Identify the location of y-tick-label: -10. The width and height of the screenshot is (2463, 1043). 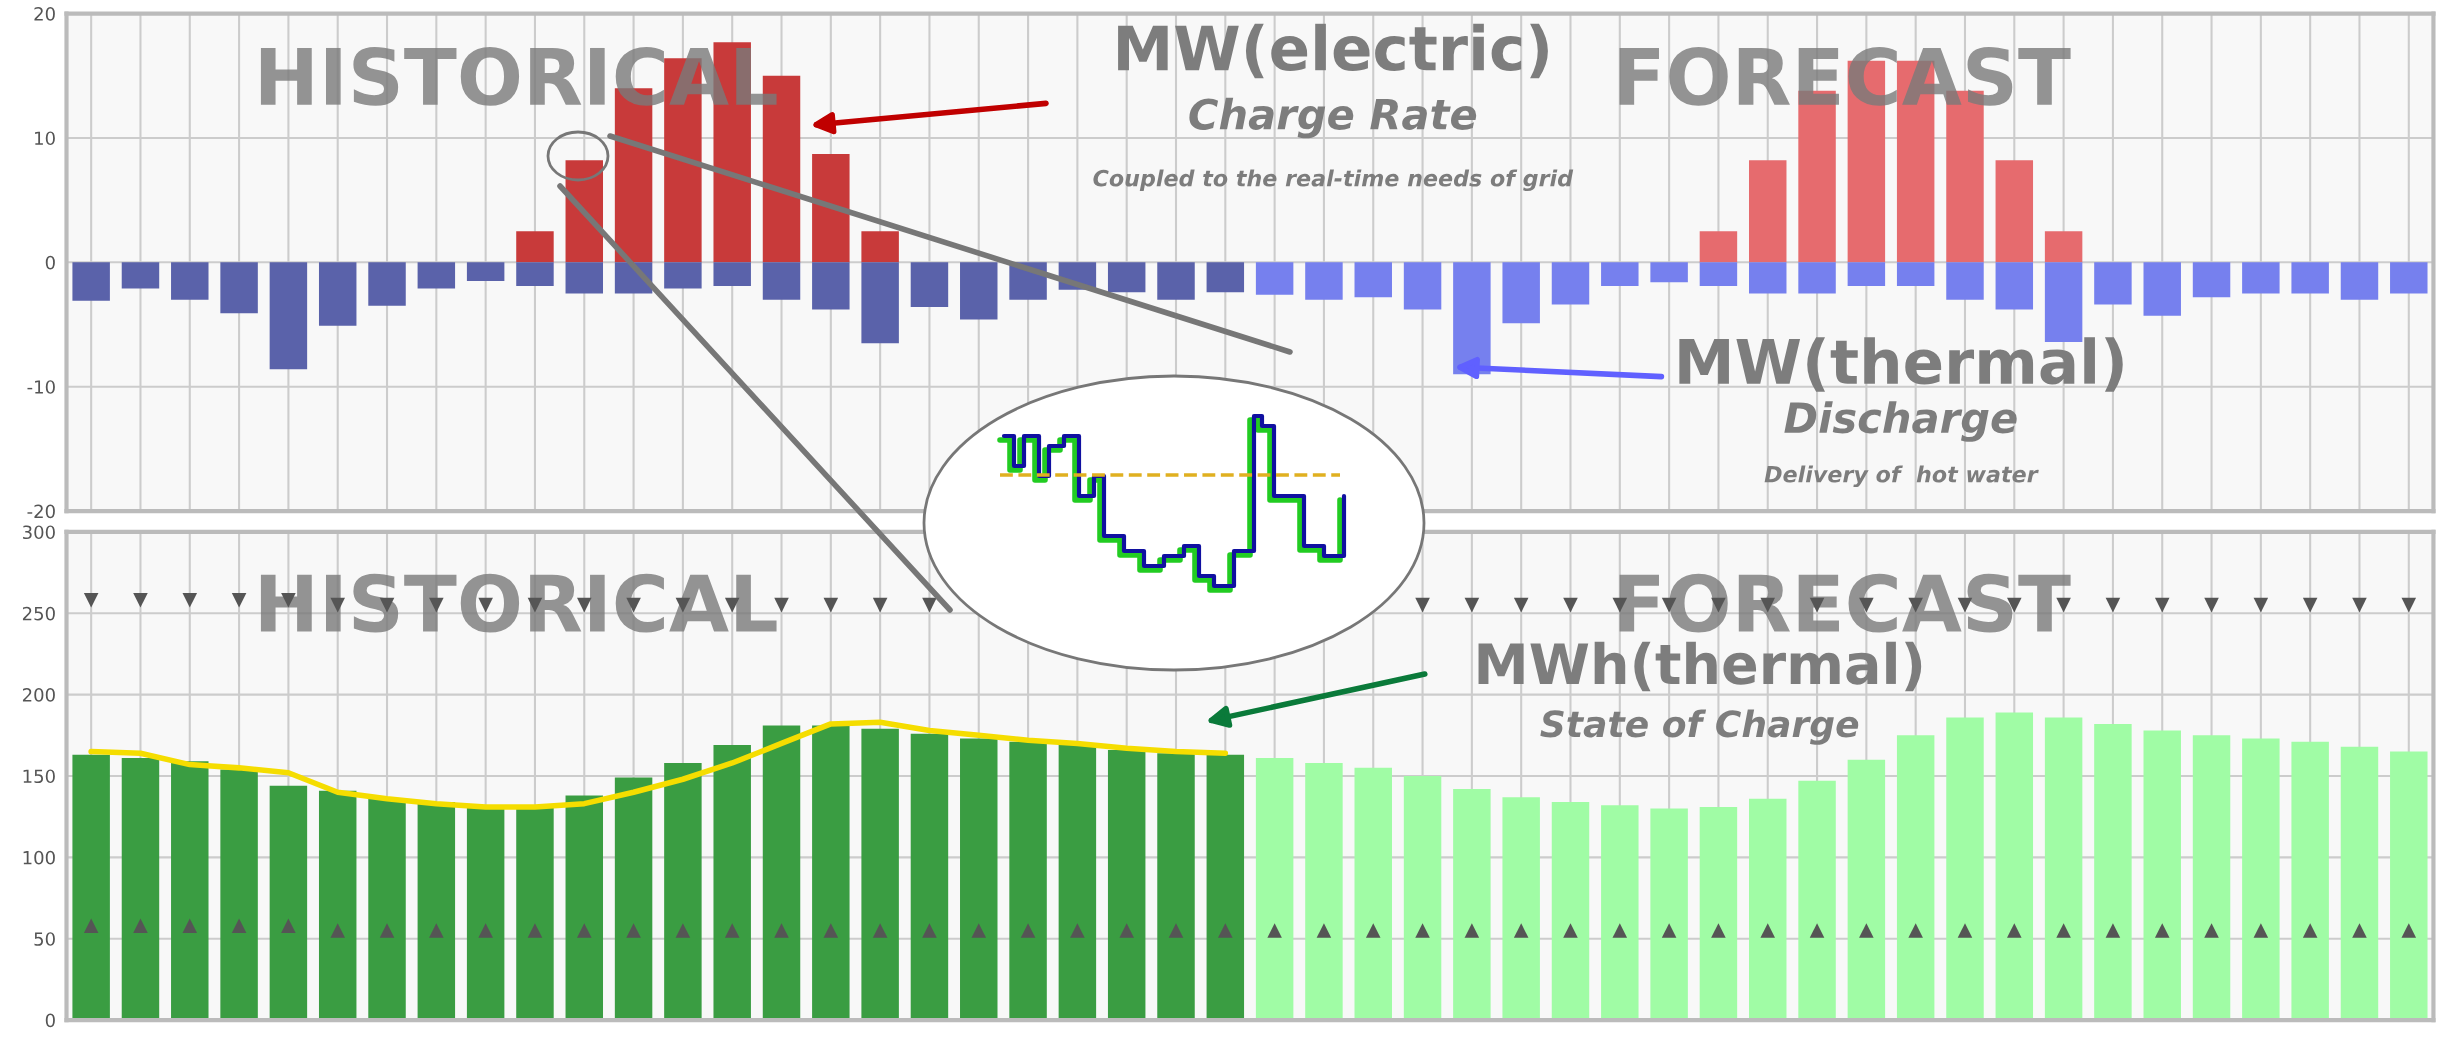
(41, 387).